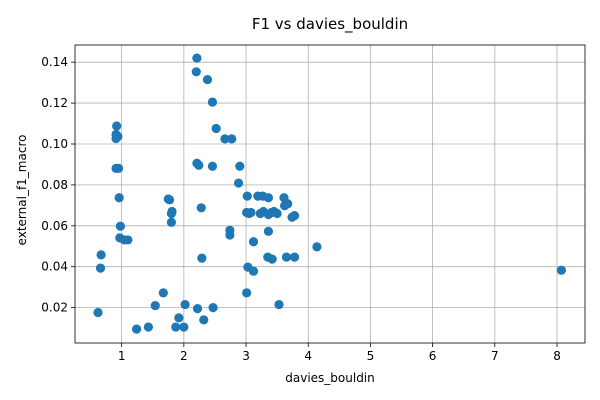 The image size is (600, 400). What do you see at coordinates (54, 226) in the screenshot?
I see `y-tick-label: 0.06` at bounding box center [54, 226].